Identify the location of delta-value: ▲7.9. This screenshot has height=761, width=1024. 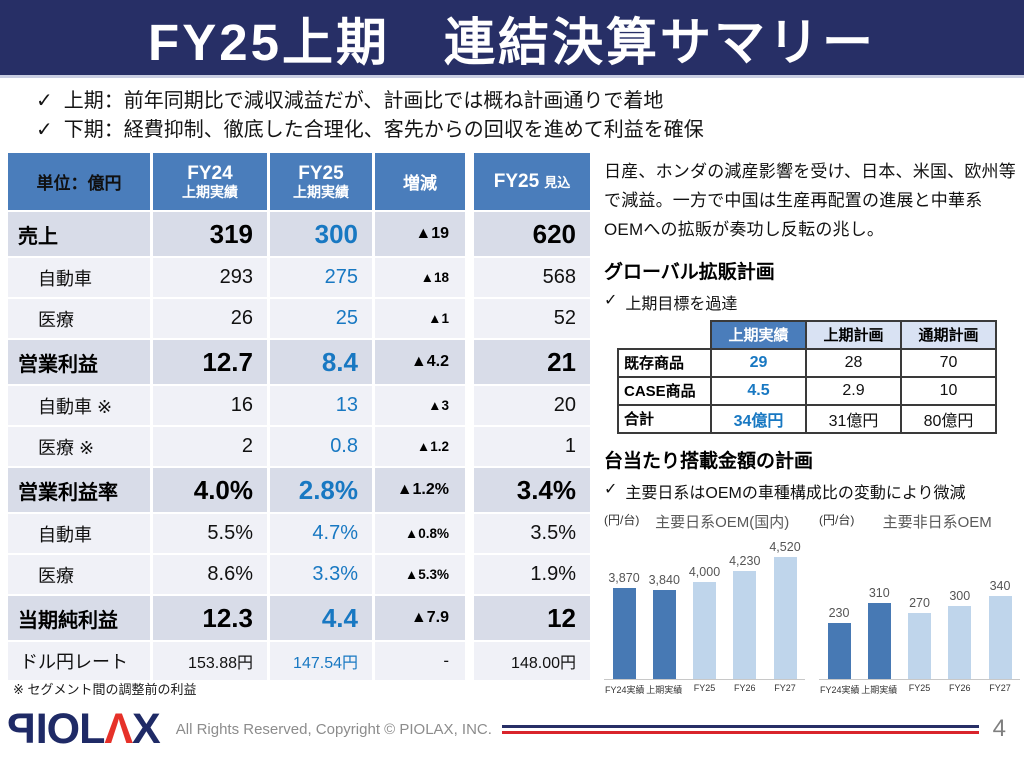
(420, 618).